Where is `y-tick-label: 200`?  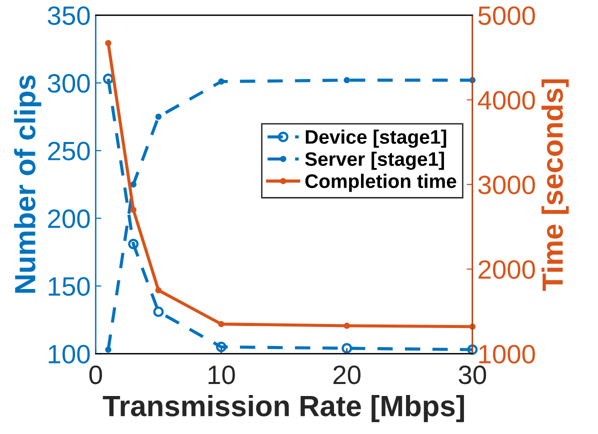
y-tick-label: 200 is located at coordinates (69, 218).